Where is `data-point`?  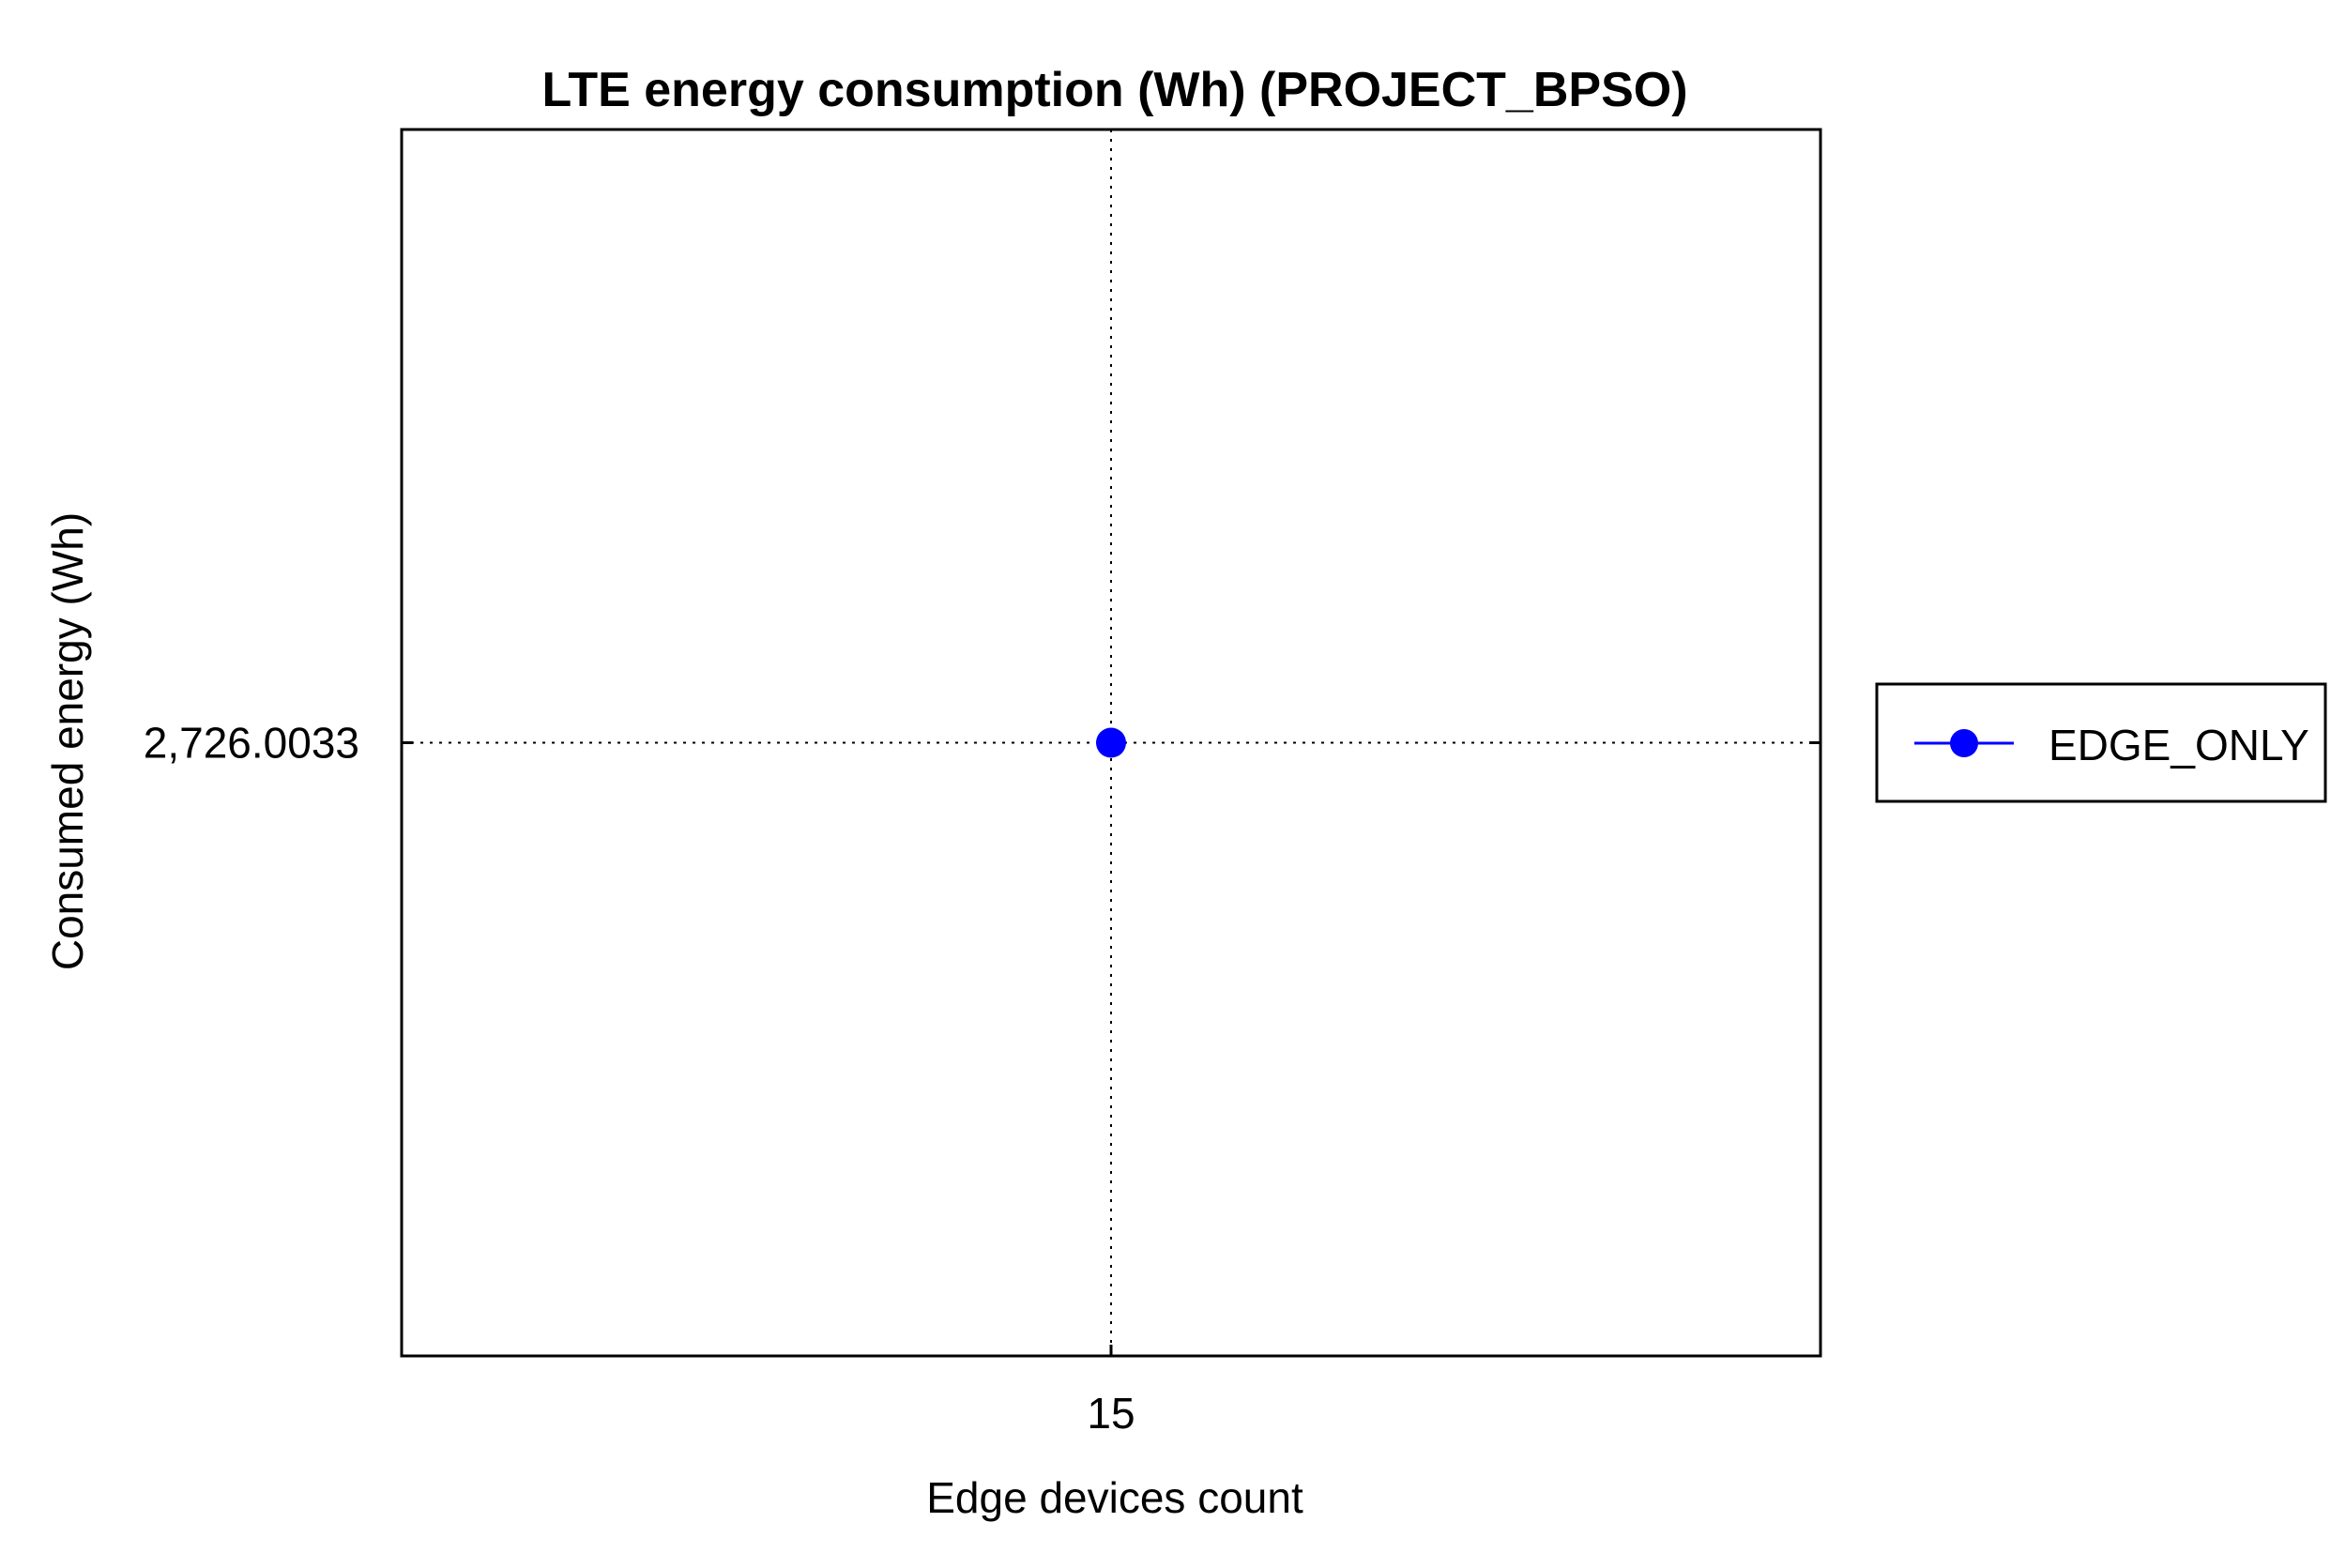 data-point is located at coordinates (1111, 742).